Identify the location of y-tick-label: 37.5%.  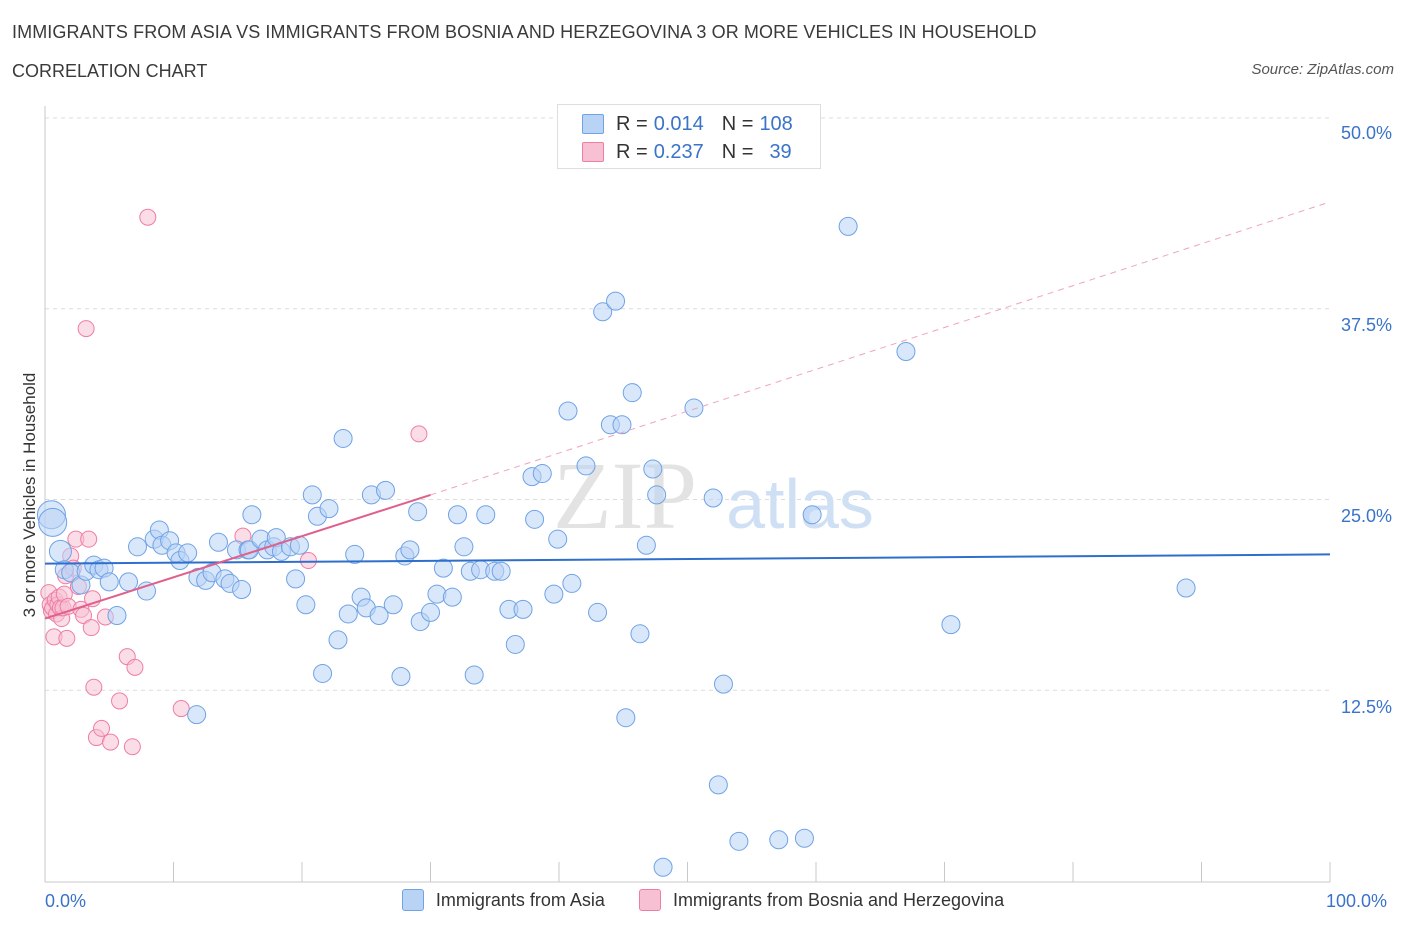
(1366, 325).